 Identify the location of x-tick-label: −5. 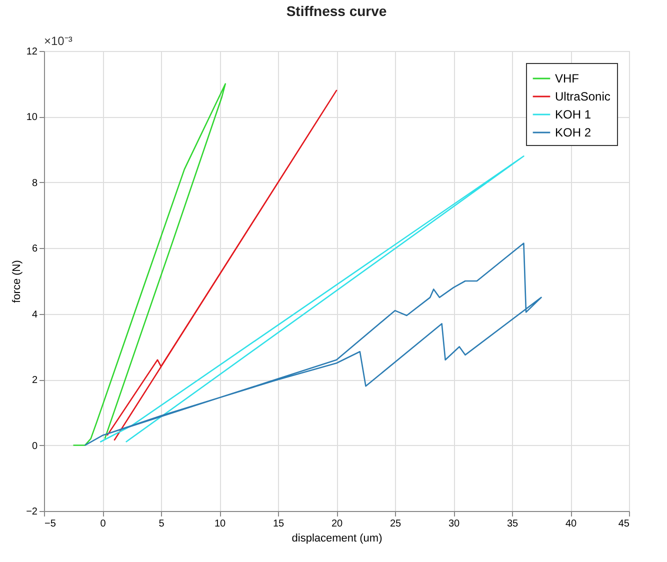
(50, 524).